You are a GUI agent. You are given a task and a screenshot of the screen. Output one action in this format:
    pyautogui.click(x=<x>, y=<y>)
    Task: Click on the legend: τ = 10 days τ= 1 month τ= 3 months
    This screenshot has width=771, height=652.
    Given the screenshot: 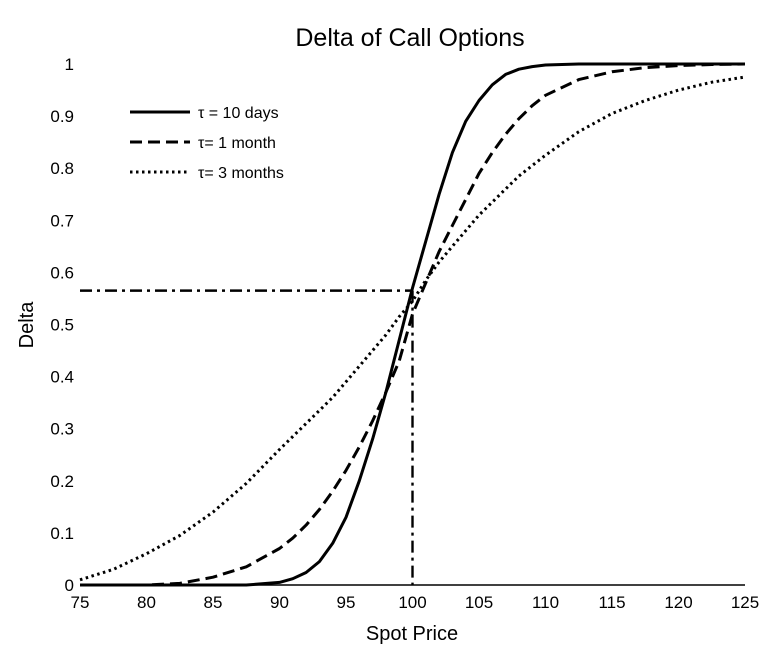 What is the action you would take?
    pyautogui.click(x=207, y=143)
    